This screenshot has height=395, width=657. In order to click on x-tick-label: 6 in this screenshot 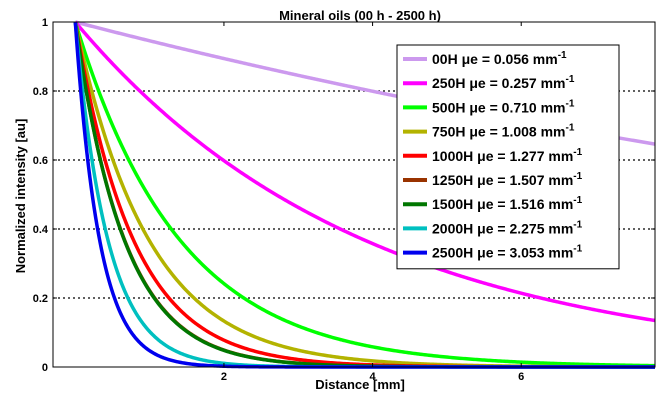, I will do `click(521, 377)`.